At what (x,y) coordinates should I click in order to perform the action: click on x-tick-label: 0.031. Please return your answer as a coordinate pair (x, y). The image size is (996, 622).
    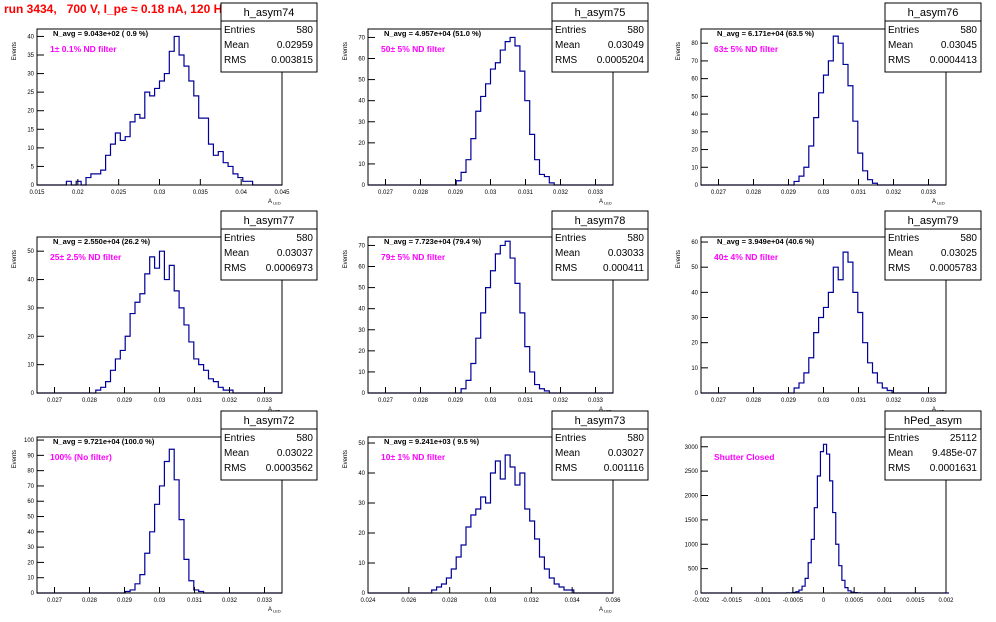
    Looking at the image, I should click on (195, 401).